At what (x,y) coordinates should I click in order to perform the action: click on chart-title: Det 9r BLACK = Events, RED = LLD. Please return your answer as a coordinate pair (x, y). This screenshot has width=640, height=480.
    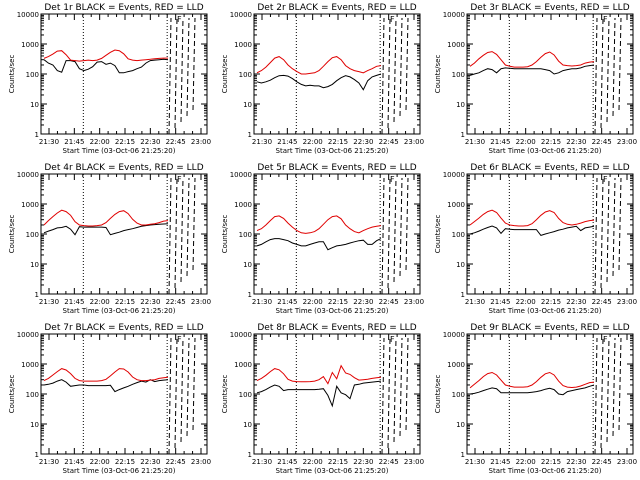
    Looking at the image, I should click on (549, 328).